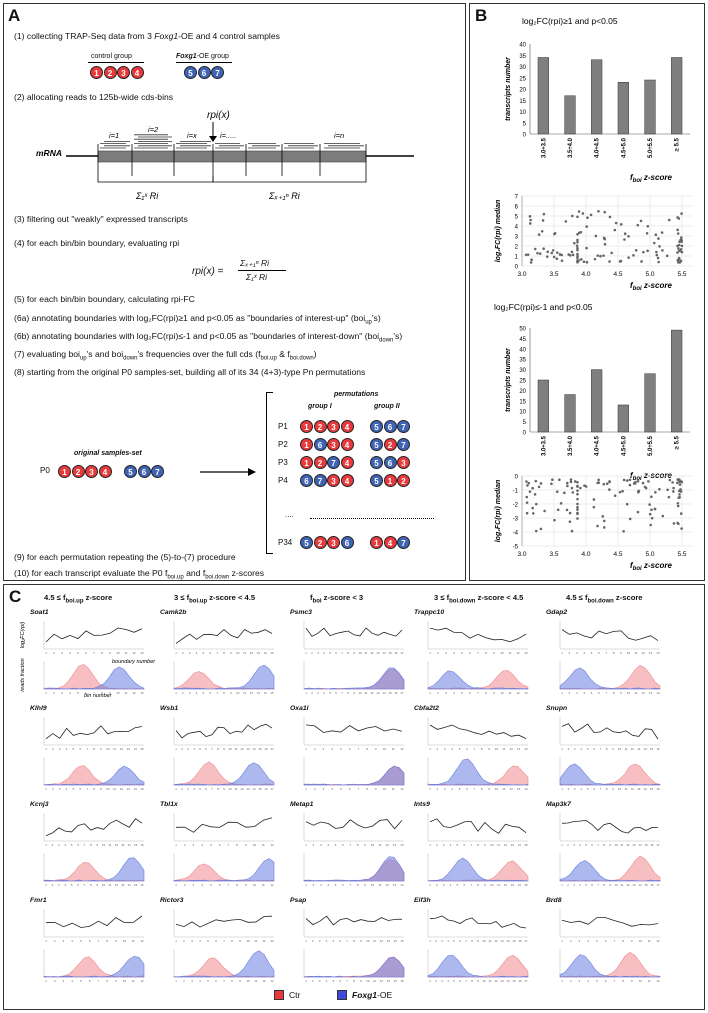  I want to click on perm-circle: 6, so click(390, 426).